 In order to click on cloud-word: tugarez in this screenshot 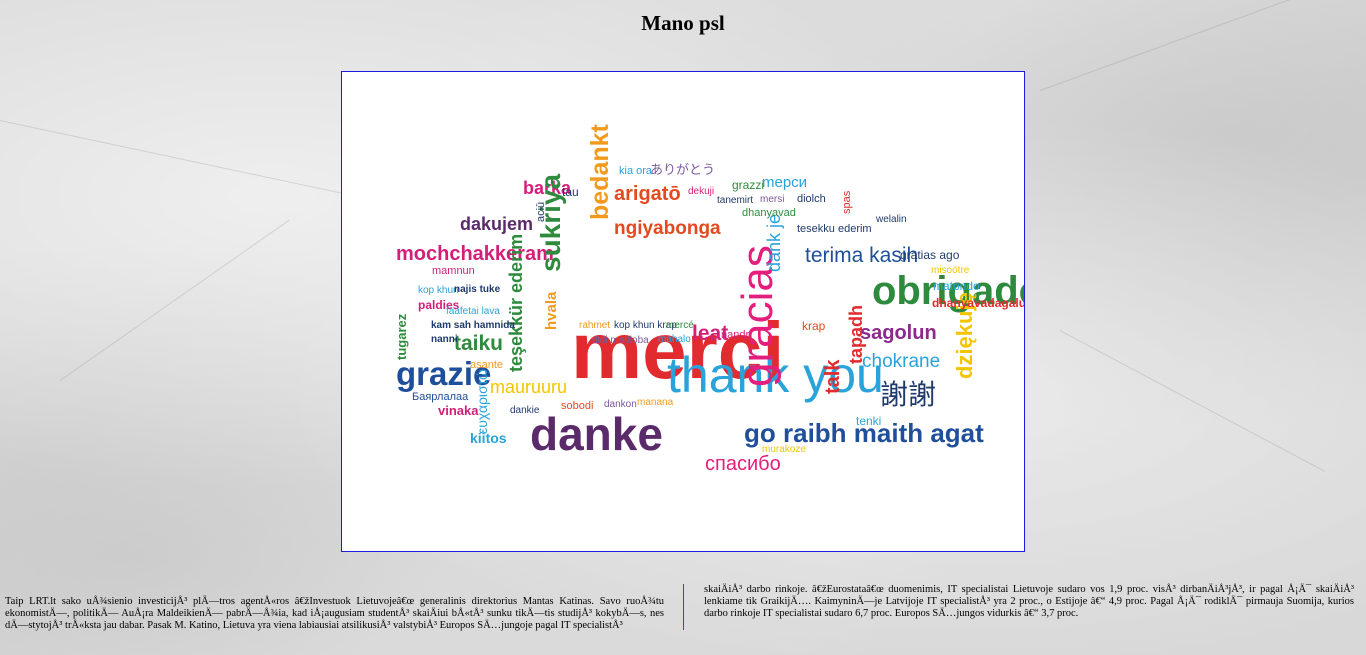, I will do `click(401, 336)`.